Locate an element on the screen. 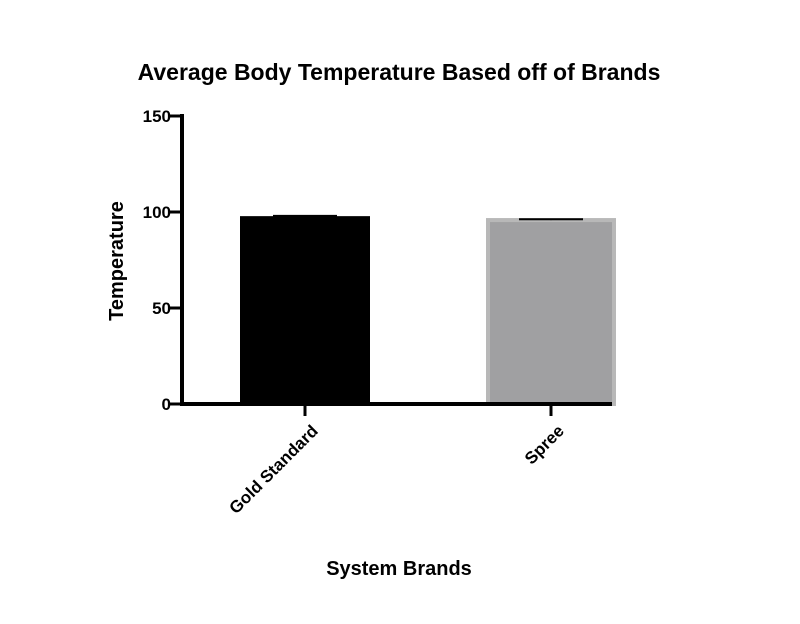 The width and height of the screenshot is (800, 624). x-axis-label: System Brands is located at coordinates (399, 569).